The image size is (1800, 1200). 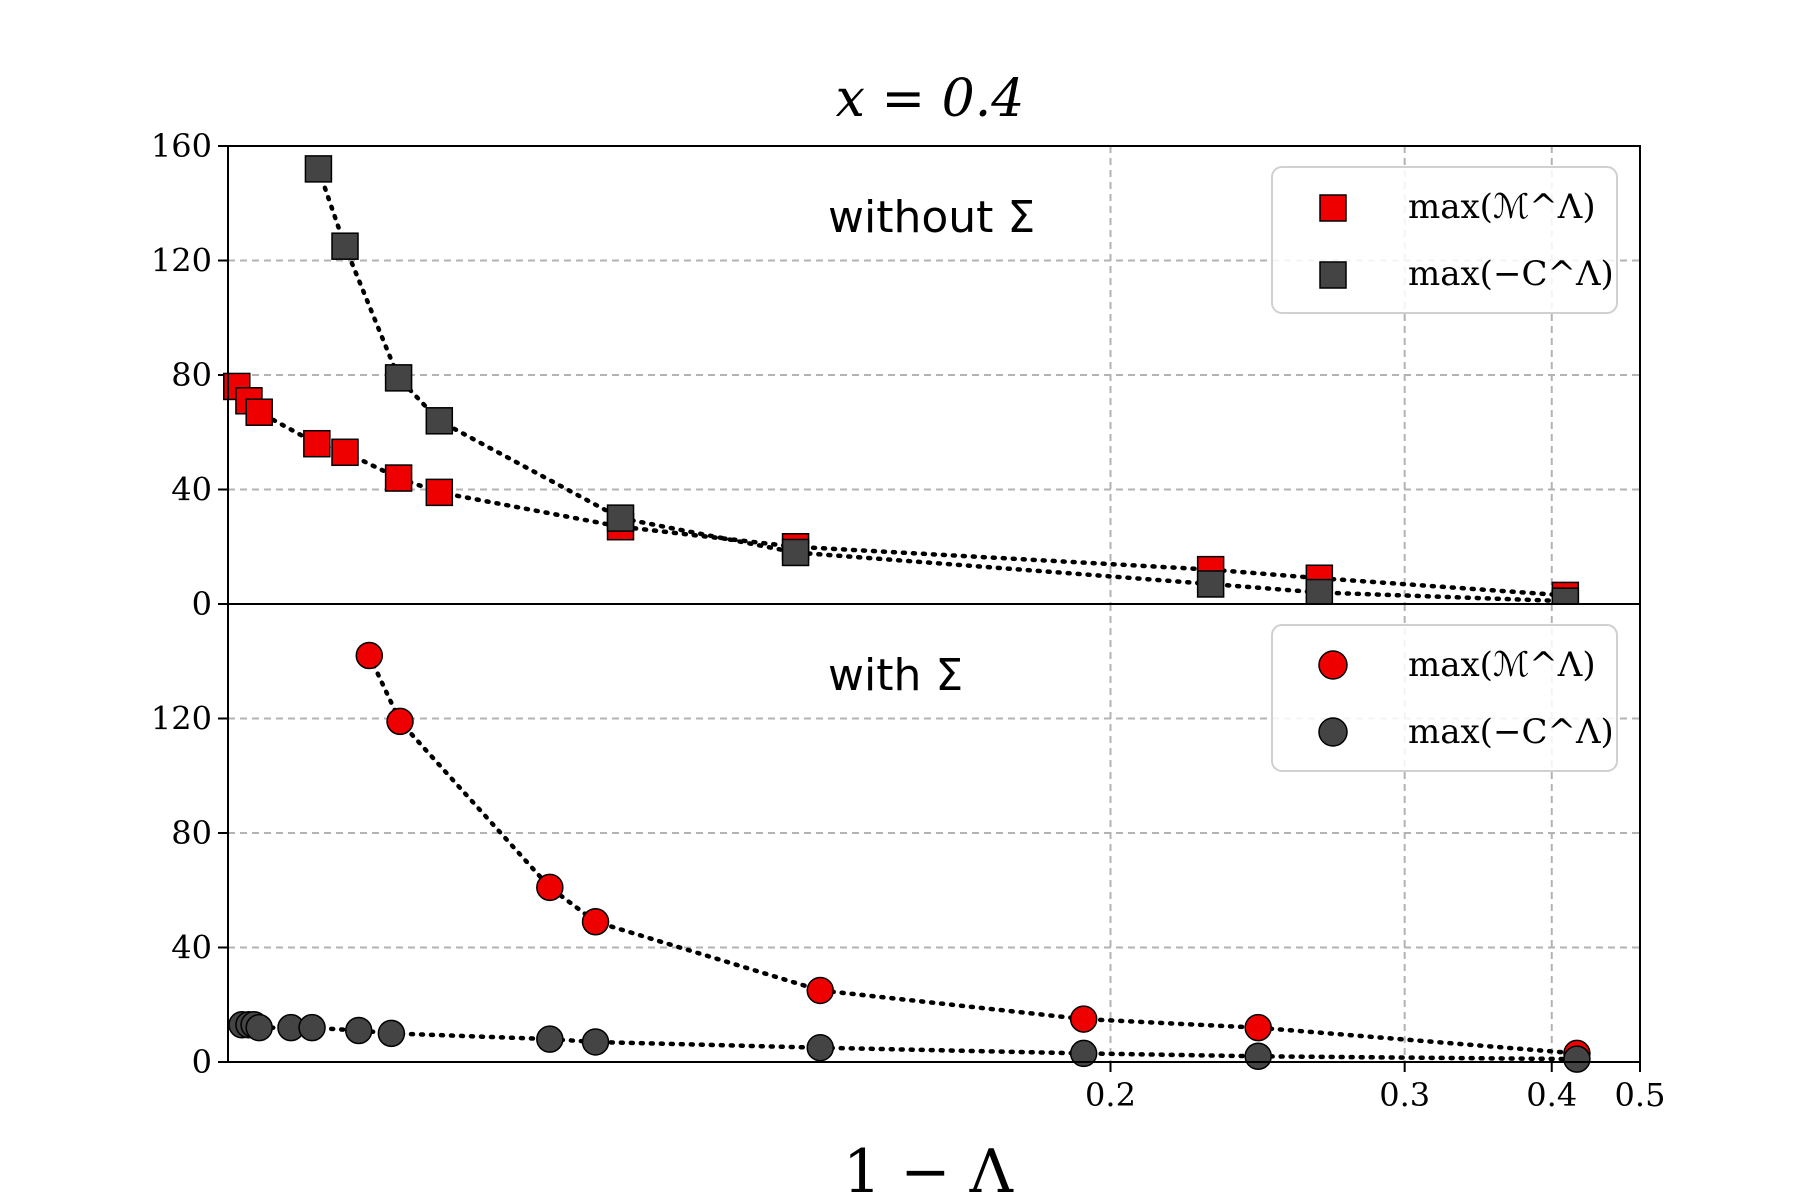 What do you see at coordinates (191, 490) in the screenshot?
I see `top-y-tick-label: 40` at bounding box center [191, 490].